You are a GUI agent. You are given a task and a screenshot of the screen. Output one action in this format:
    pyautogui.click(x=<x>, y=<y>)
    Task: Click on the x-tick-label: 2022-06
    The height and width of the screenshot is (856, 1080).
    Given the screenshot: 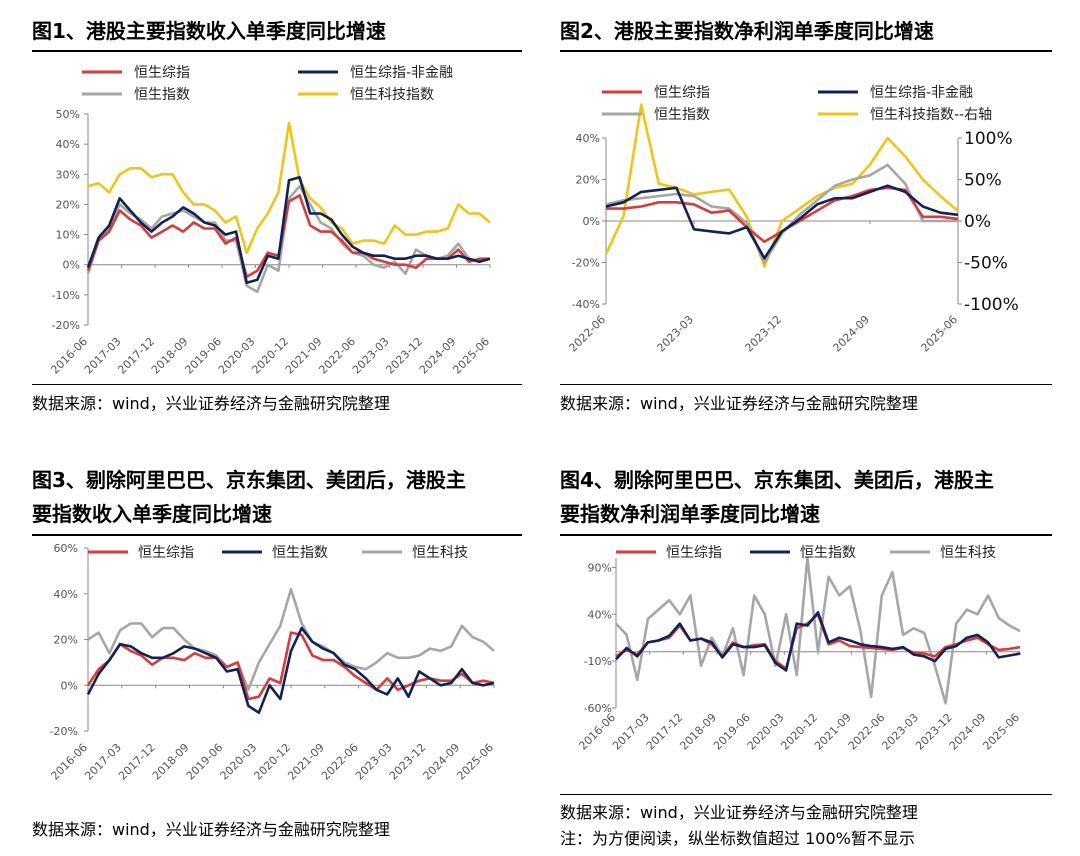 What is the action you would take?
    pyautogui.click(x=587, y=334)
    